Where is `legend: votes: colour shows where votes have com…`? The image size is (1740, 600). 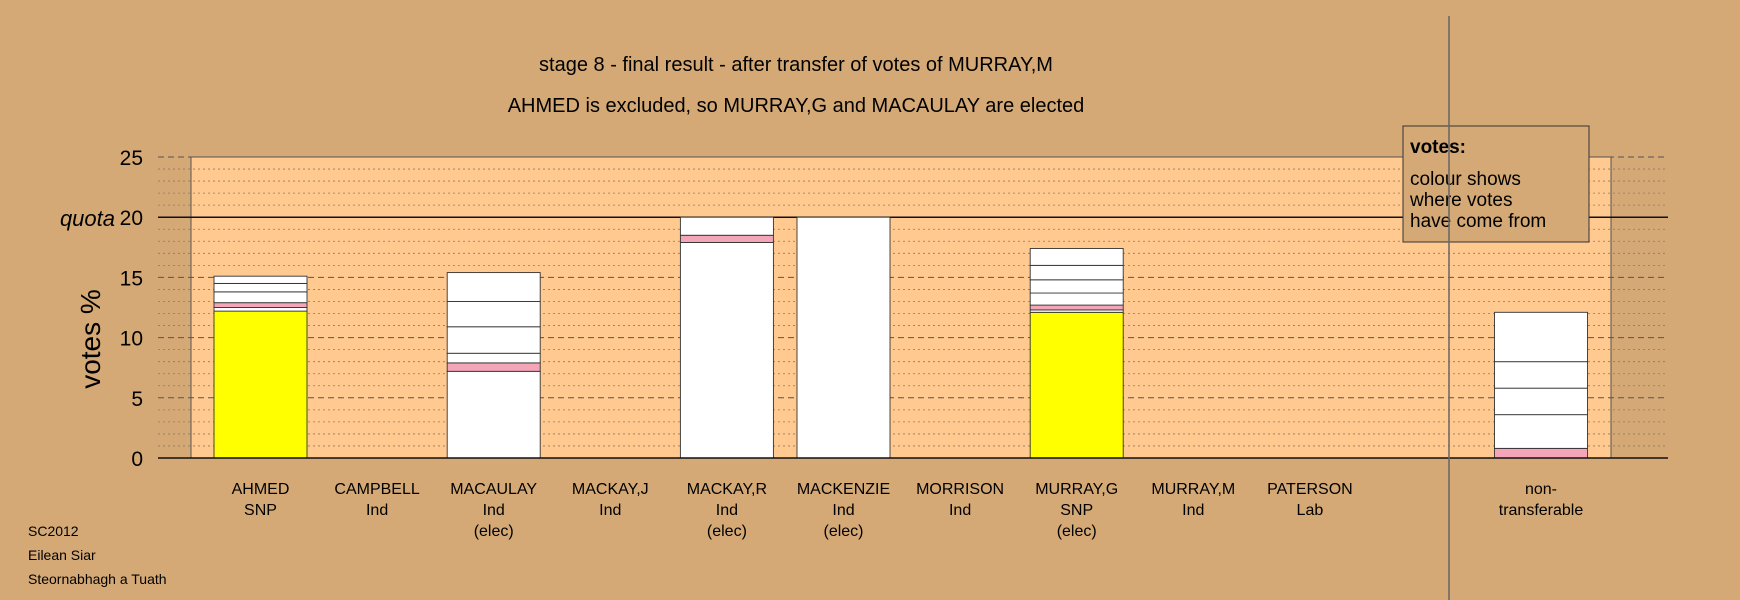
legend: votes: colour shows where votes have com… is located at coordinates (1496, 184).